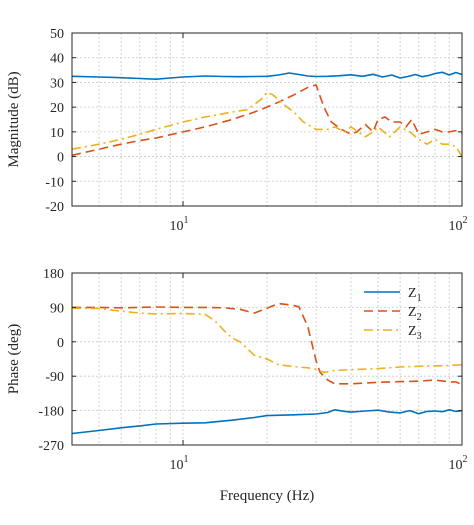 This screenshot has width=474, height=525. I want to click on y-tick-label: -270, so click(51, 446).